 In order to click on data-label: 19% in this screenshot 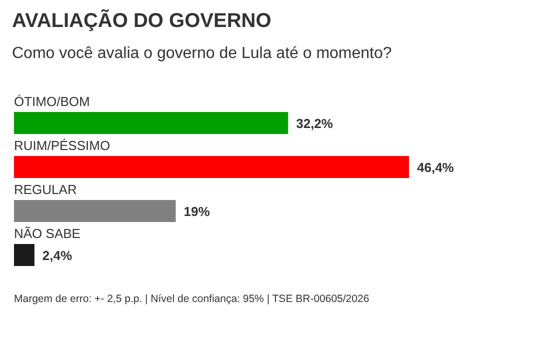, I will do `click(197, 211)`.